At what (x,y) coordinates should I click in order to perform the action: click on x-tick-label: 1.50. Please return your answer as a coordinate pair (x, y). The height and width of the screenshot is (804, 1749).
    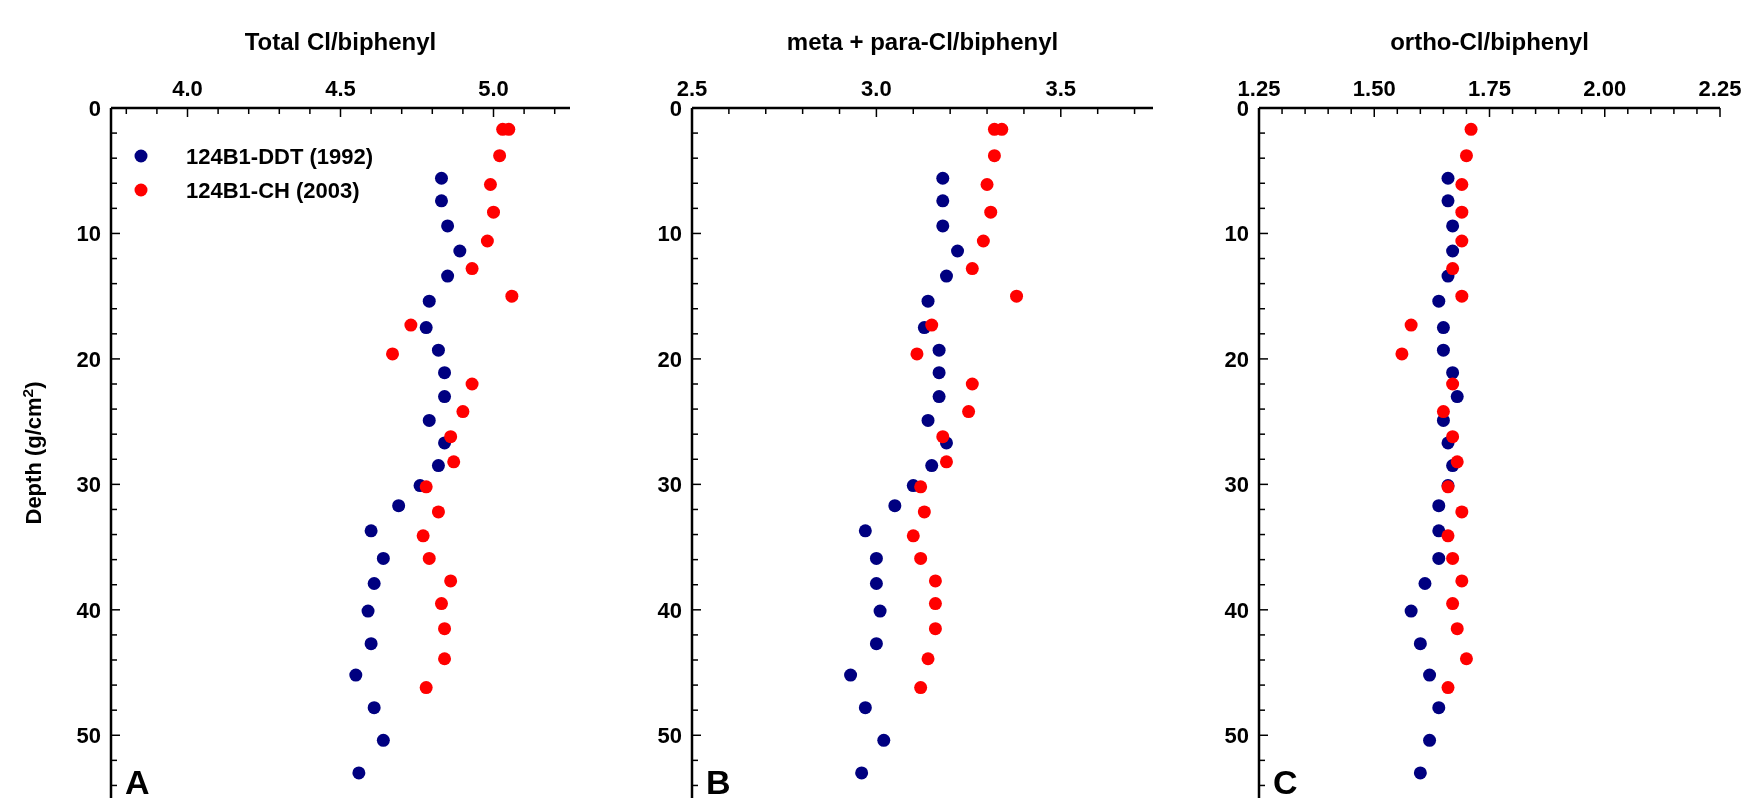
    Looking at the image, I should click on (1374, 88).